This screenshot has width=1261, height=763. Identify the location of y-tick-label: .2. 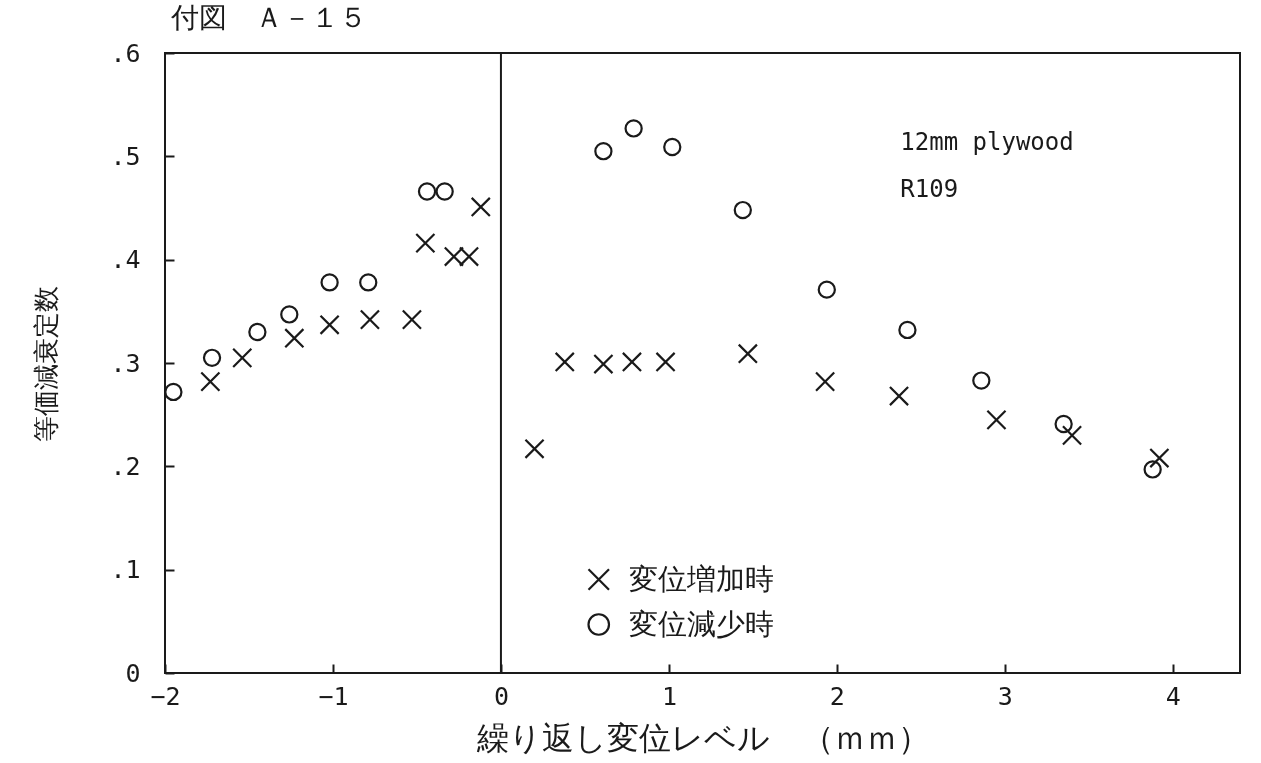
(125, 466).